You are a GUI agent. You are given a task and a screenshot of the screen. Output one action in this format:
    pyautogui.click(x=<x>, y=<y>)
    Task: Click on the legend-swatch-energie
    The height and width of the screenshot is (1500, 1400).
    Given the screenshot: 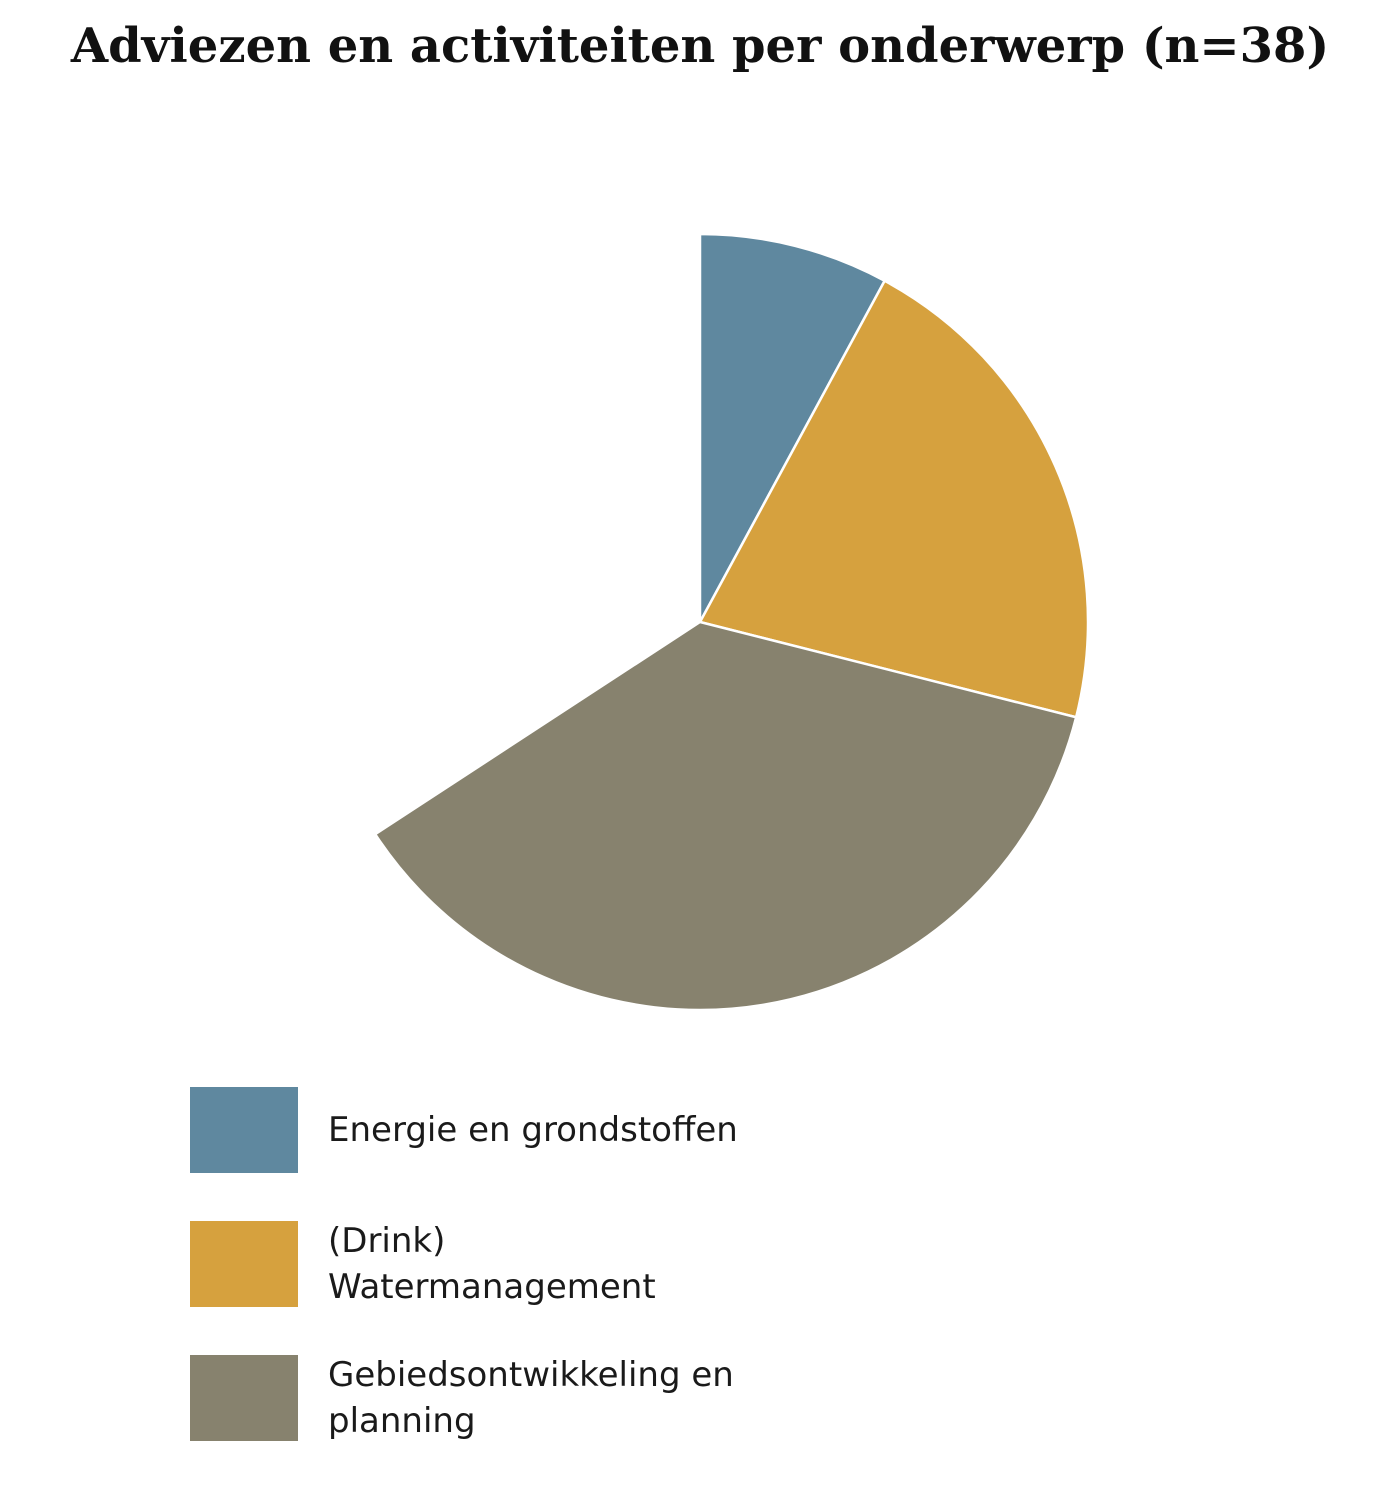 What is the action you would take?
    pyautogui.click(x=244, y=1130)
    